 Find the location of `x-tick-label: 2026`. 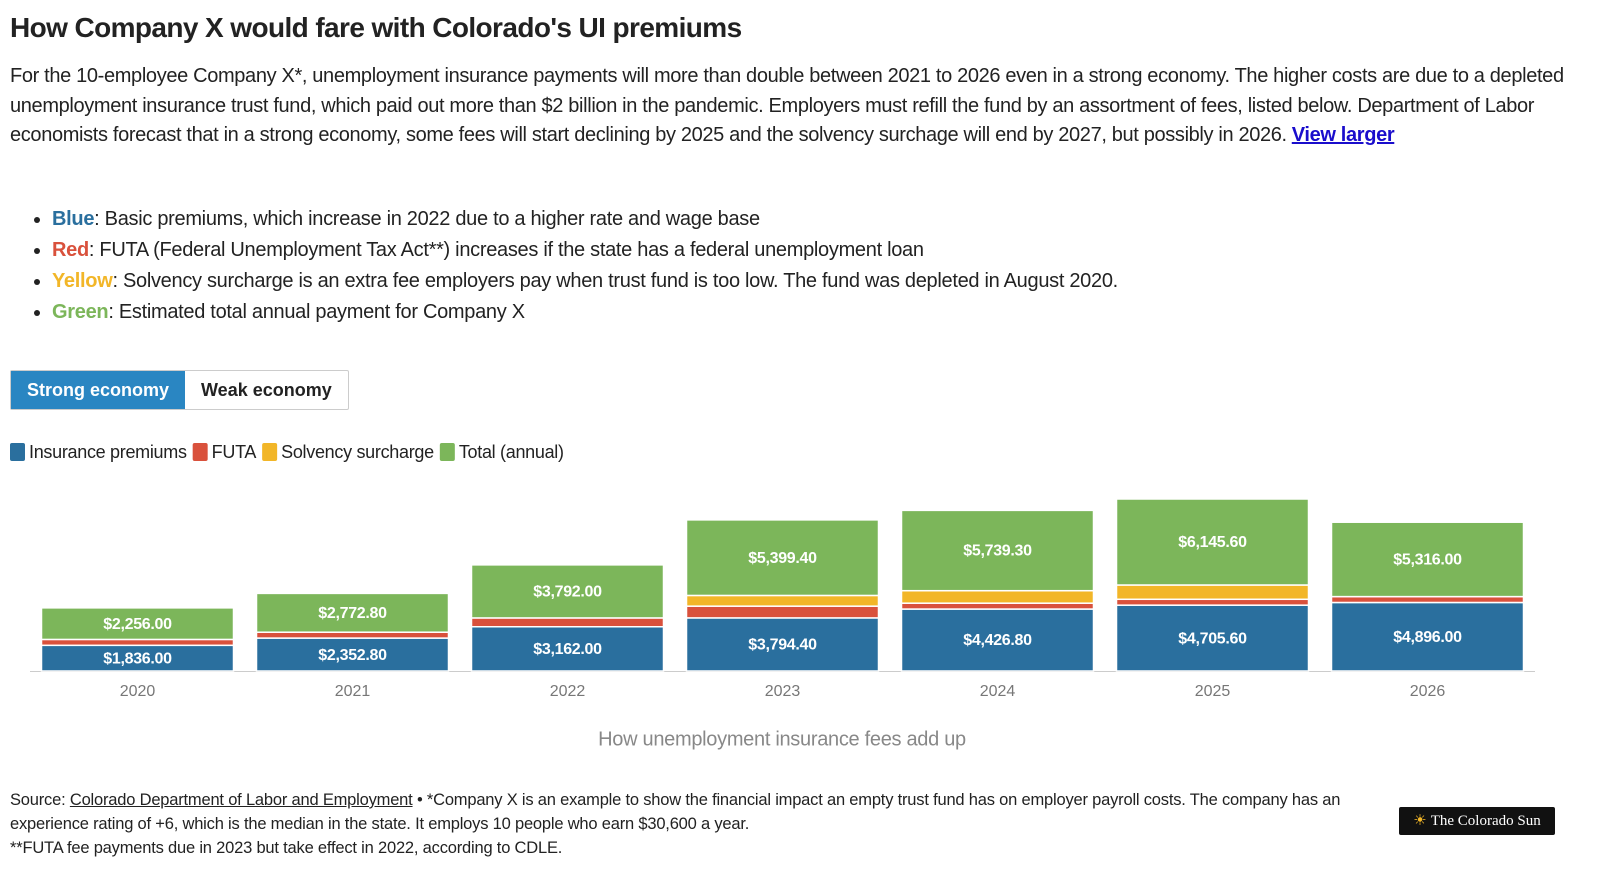

x-tick-label: 2026 is located at coordinates (1428, 691).